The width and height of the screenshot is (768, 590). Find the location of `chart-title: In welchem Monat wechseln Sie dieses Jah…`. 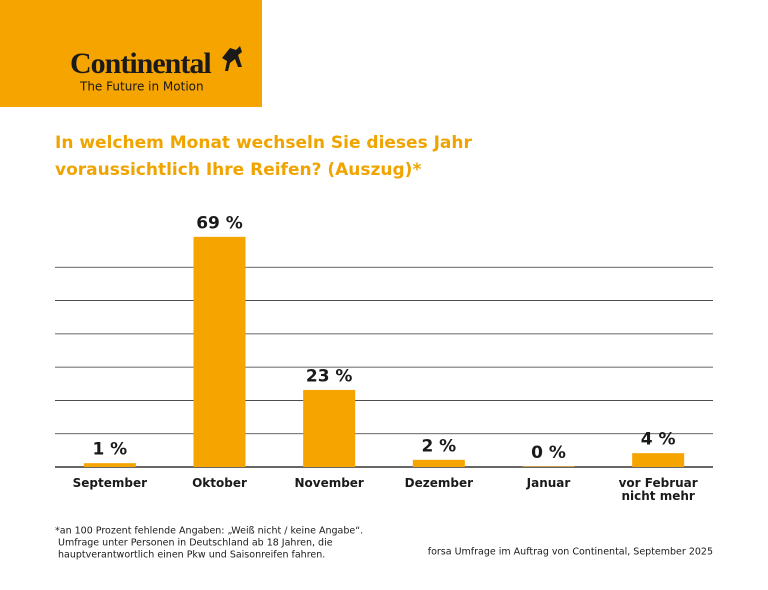

chart-title: In welchem Monat wechseln Sie dieses Jah… is located at coordinates (264, 143).